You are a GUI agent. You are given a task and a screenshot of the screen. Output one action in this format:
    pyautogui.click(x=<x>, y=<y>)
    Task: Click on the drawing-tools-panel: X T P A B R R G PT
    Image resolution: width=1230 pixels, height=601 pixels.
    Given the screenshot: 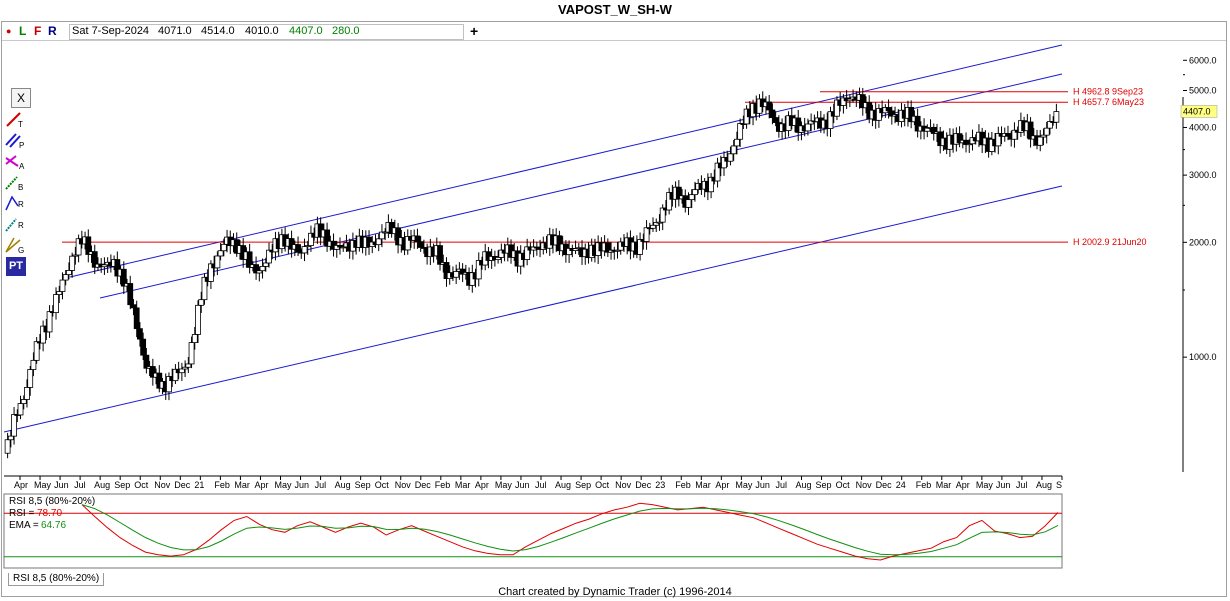 What is the action you would take?
    pyautogui.click(x=17, y=183)
    